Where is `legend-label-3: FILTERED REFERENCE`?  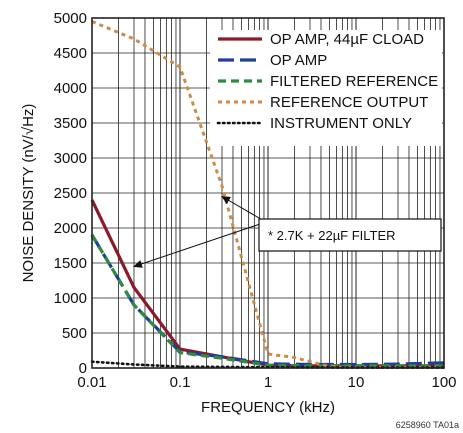
legend-label-3: FILTERED REFERENCE is located at coordinates (354, 81).